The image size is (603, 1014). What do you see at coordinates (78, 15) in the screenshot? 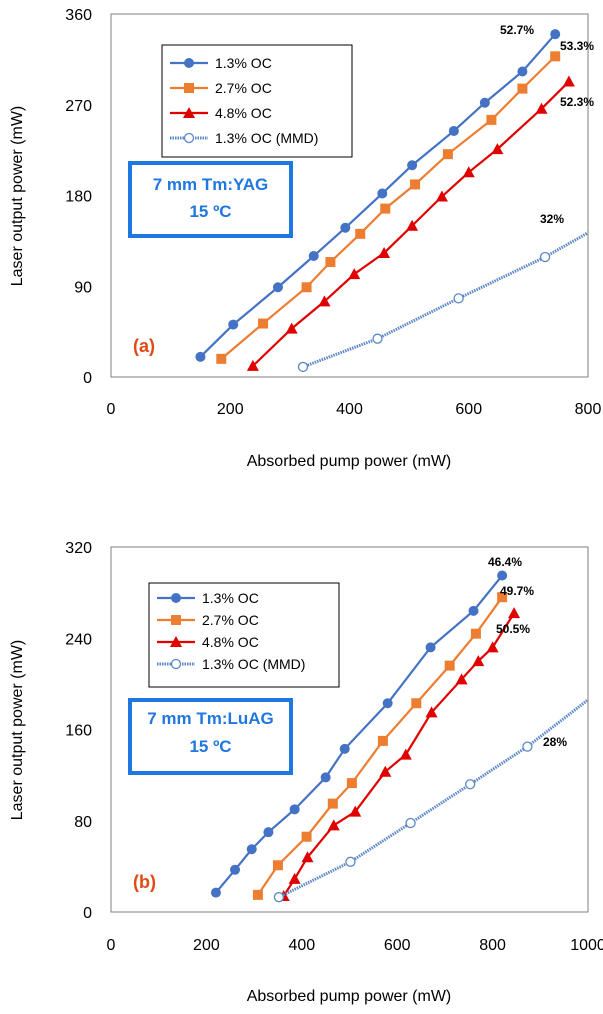
I see `y-tick-label: 360` at bounding box center [78, 15].